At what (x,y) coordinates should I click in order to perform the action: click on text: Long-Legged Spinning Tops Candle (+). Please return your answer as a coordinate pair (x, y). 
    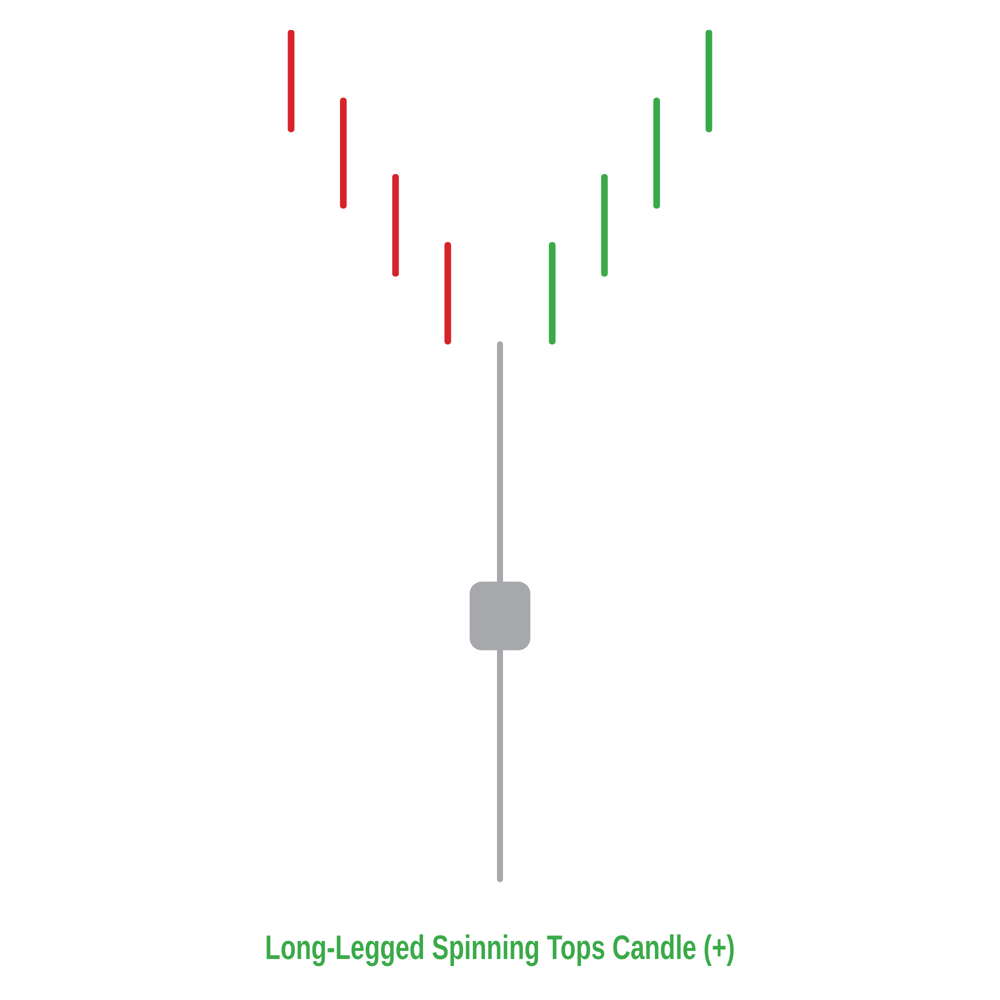
    Looking at the image, I should click on (500, 948).